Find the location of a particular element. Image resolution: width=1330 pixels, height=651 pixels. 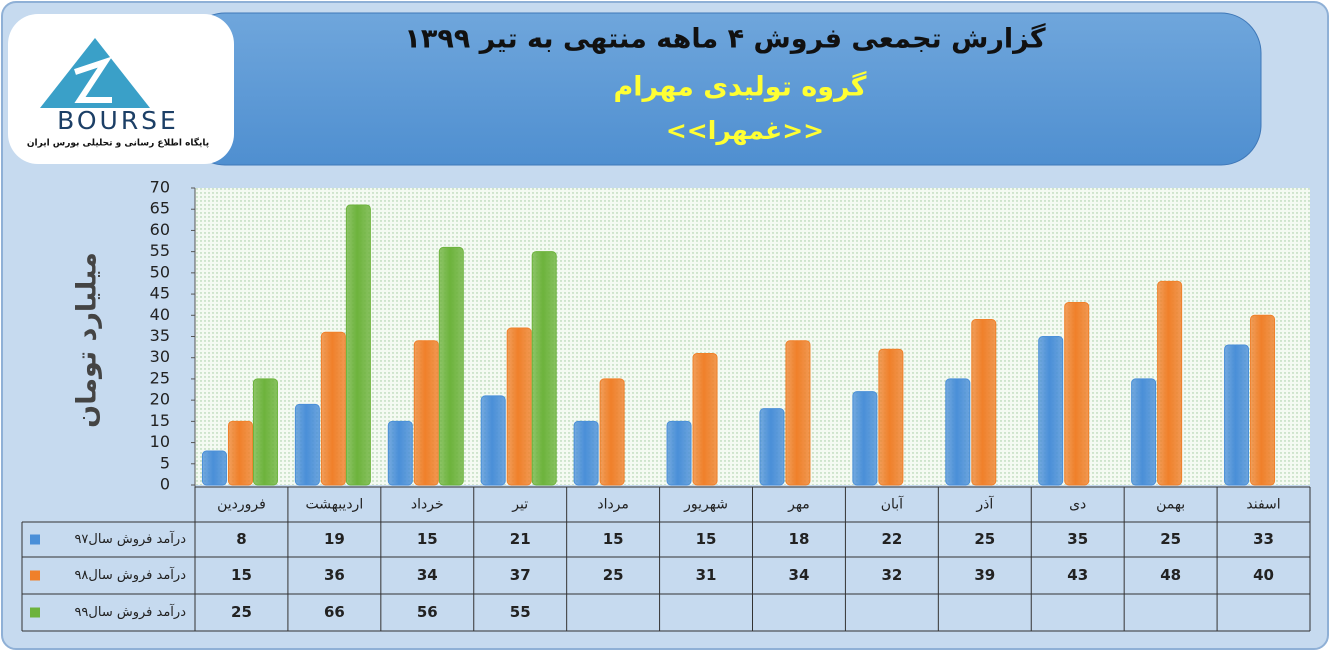

y-tick-label: 5 is located at coordinates (165, 462).